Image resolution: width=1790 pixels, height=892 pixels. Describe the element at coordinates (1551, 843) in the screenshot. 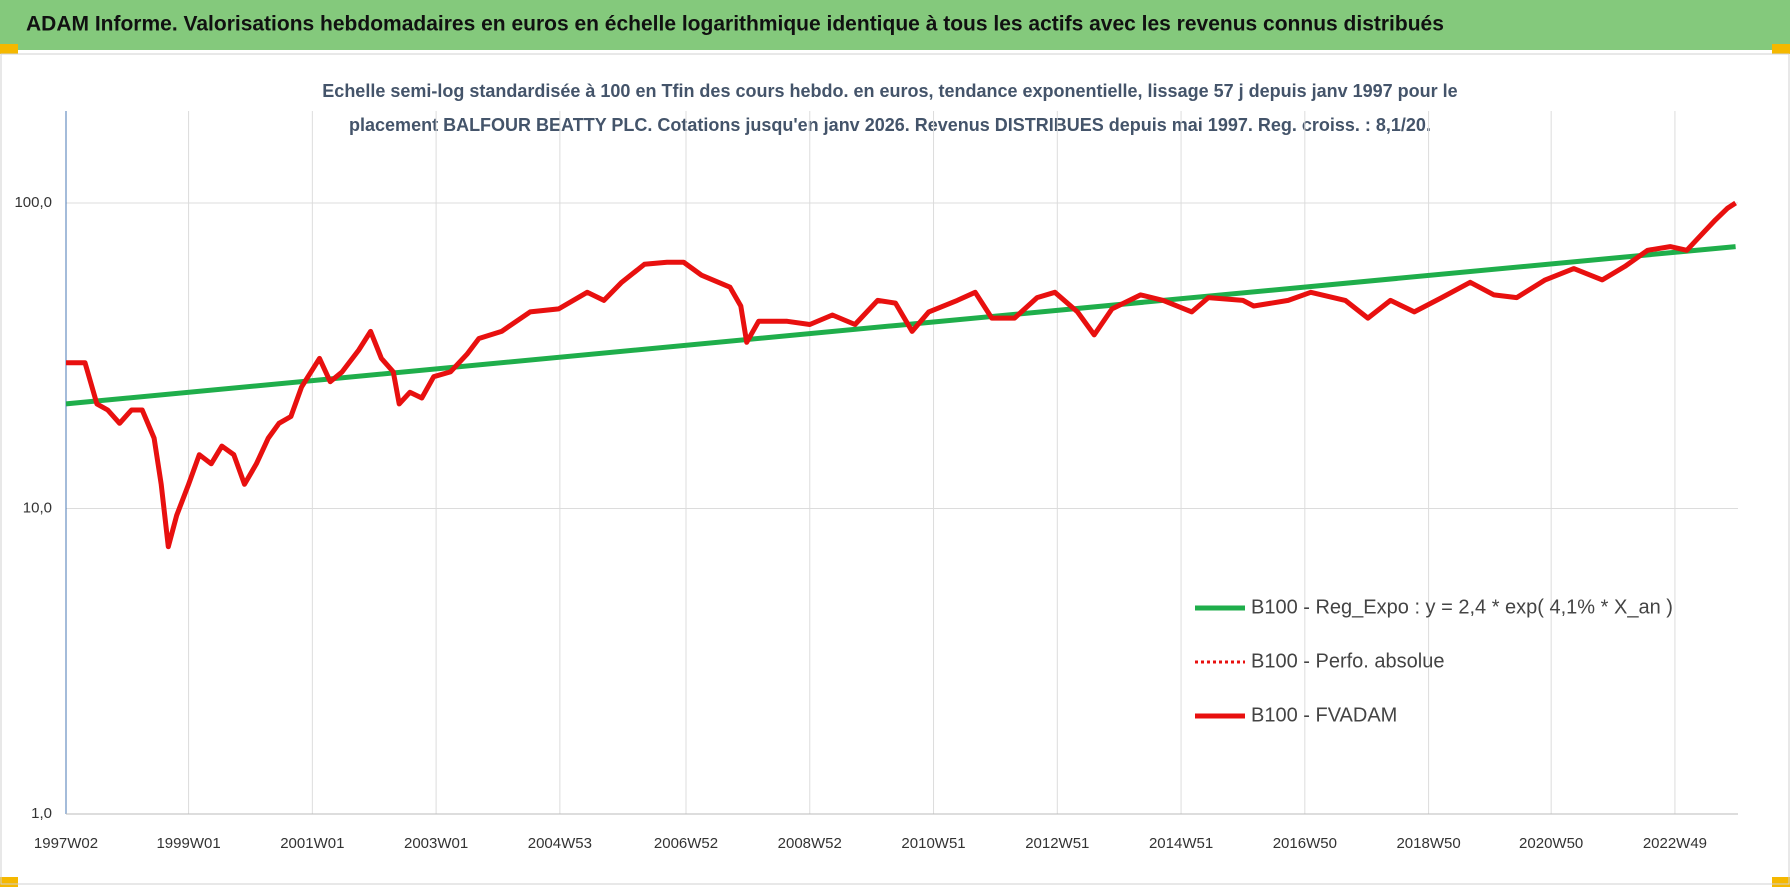

I see `x-tick-label: 2020W50` at that location.